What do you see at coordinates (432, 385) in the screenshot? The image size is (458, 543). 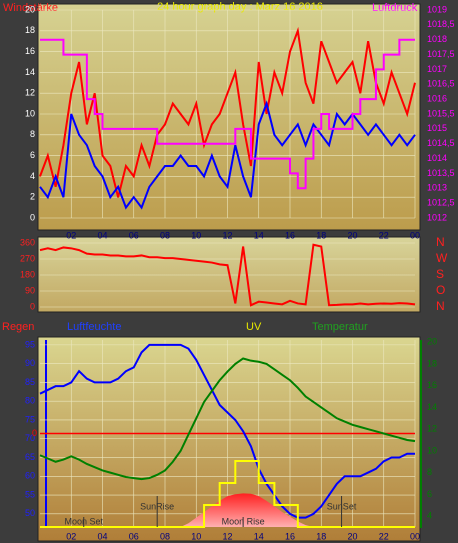 I see `y2-tick-label: 16` at bounding box center [432, 385].